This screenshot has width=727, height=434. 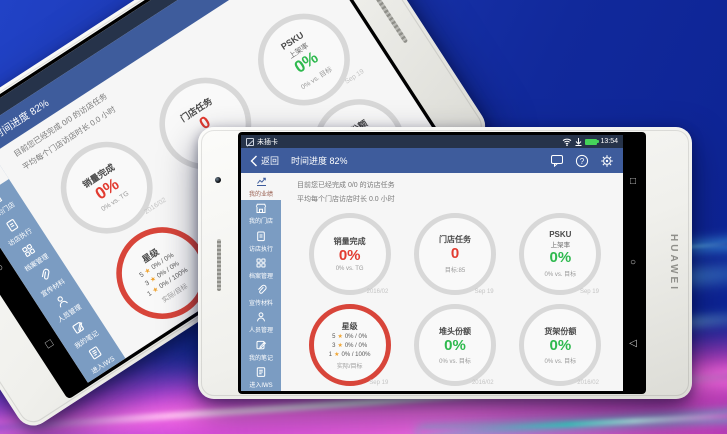 I want to click on notebook-pen-icon, so click(x=261, y=344).